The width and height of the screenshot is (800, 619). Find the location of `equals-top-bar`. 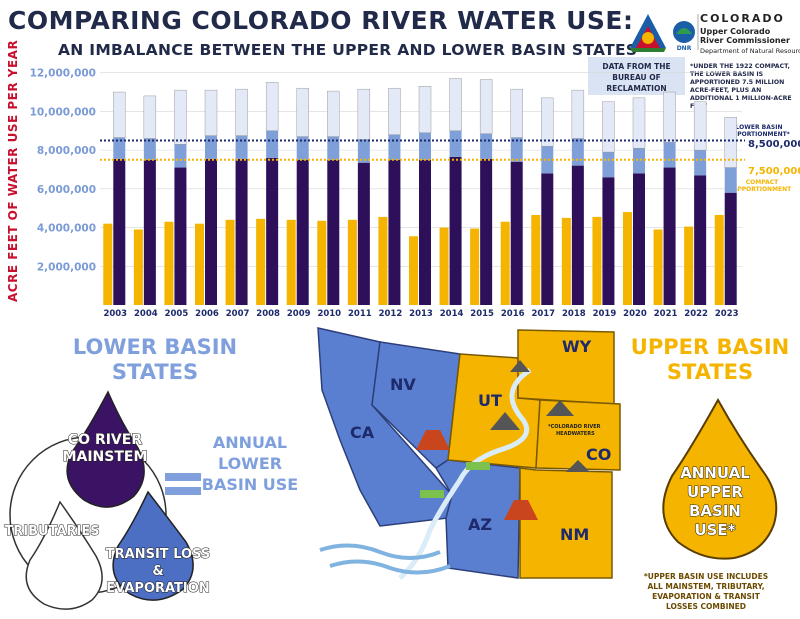

equals-top-bar is located at coordinates (183, 477).